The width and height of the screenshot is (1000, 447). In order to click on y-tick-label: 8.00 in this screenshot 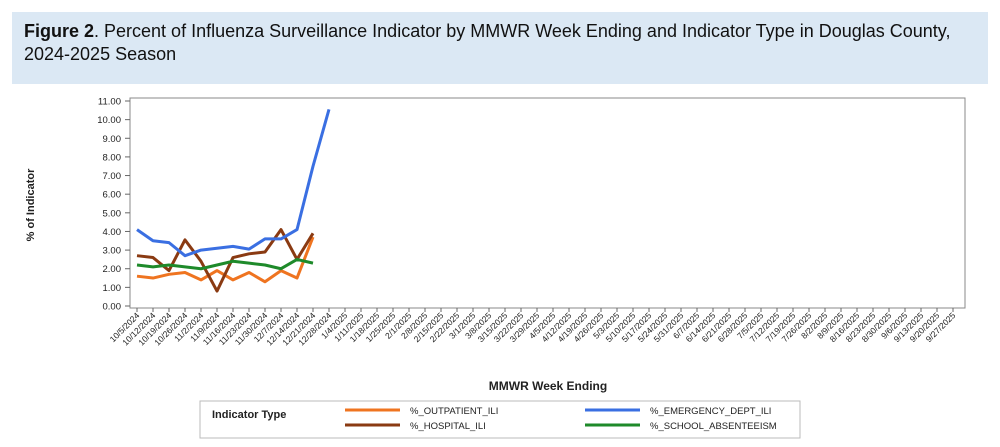, I will do `click(112, 157)`.